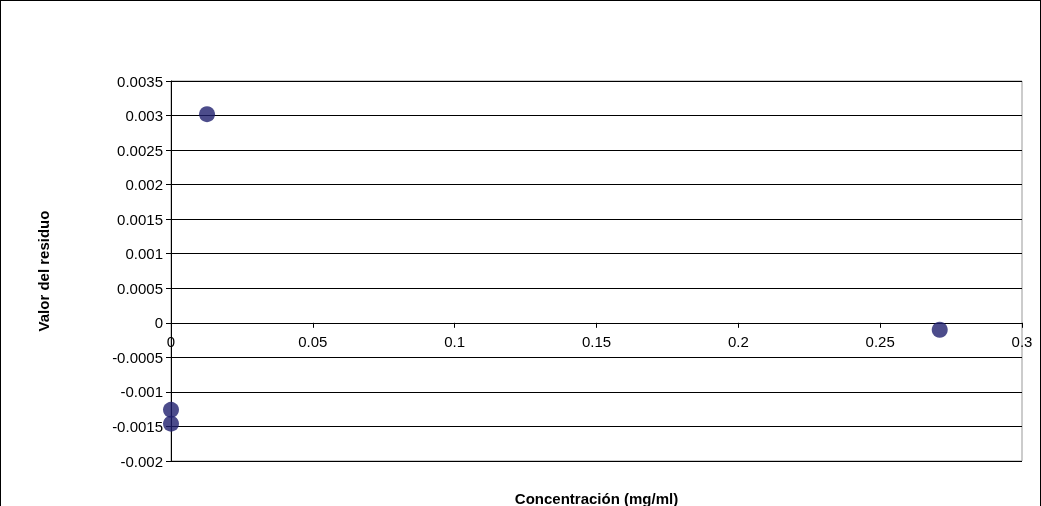 Image resolution: width=1041 pixels, height=506 pixels. Describe the element at coordinates (140, 288) in the screenshot. I see `y-tick-label: 0.0005` at that location.